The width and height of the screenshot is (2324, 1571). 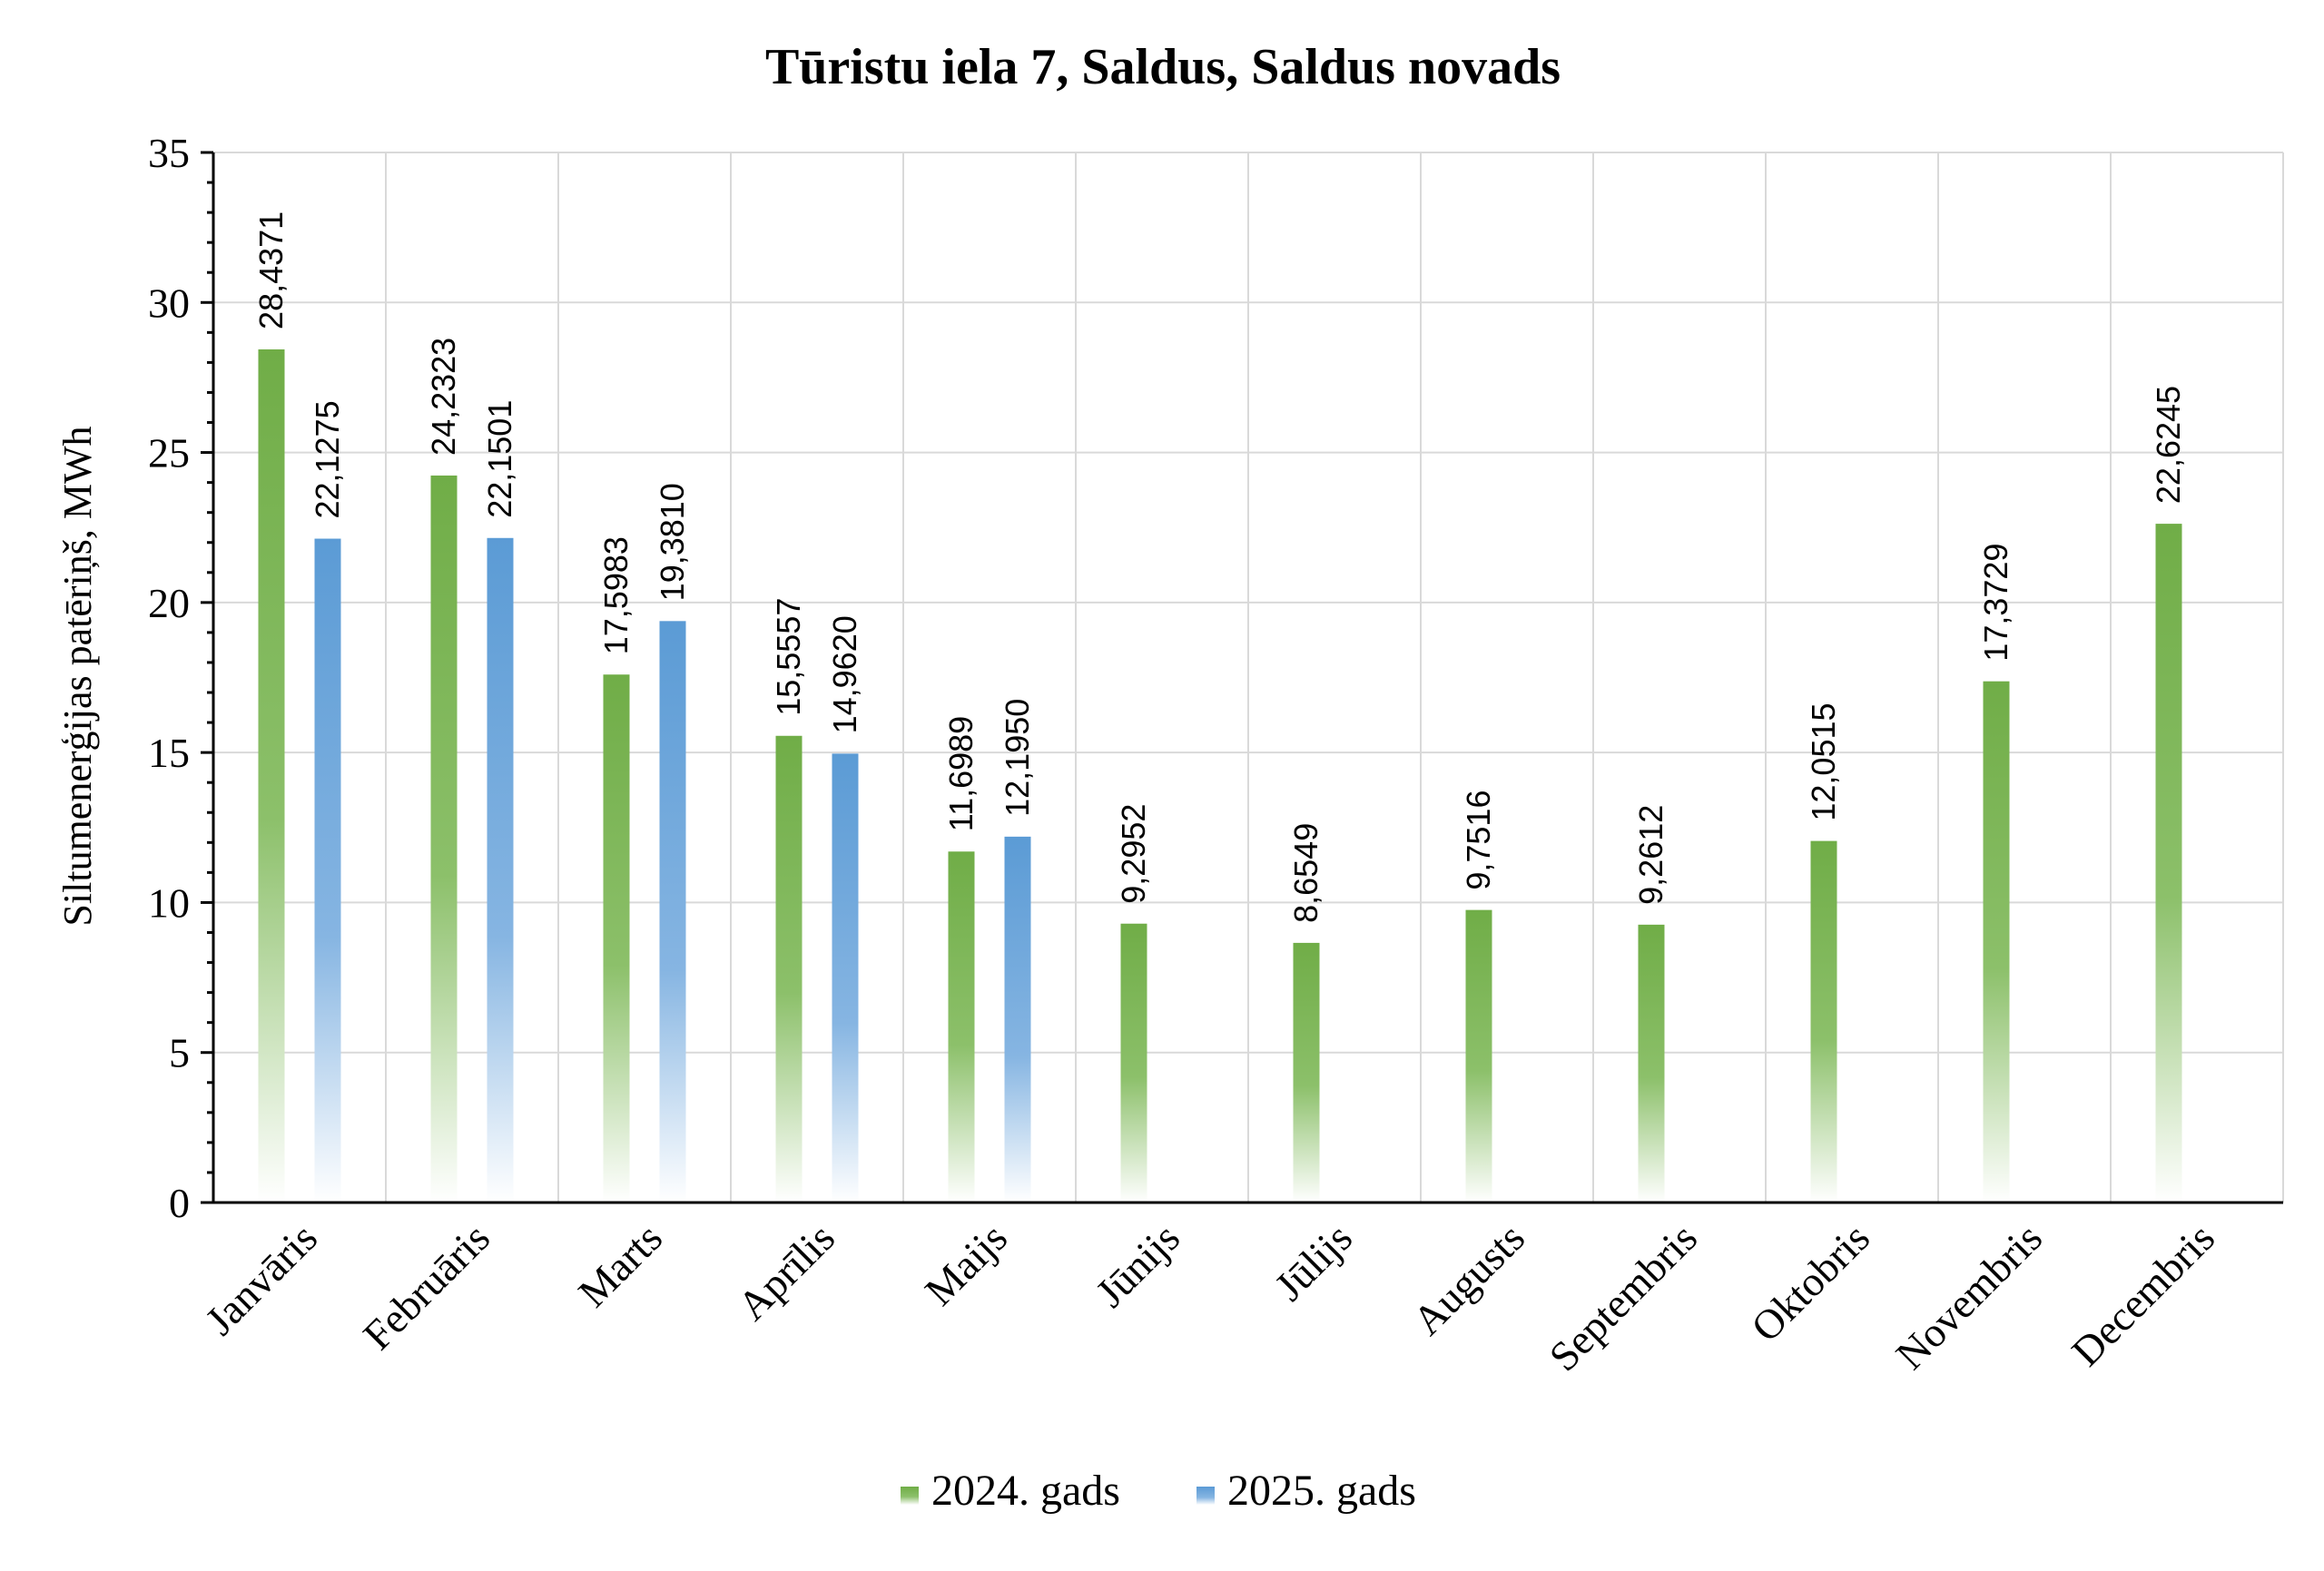 I want to click on y-tick-label: 20, so click(x=169, y=603).